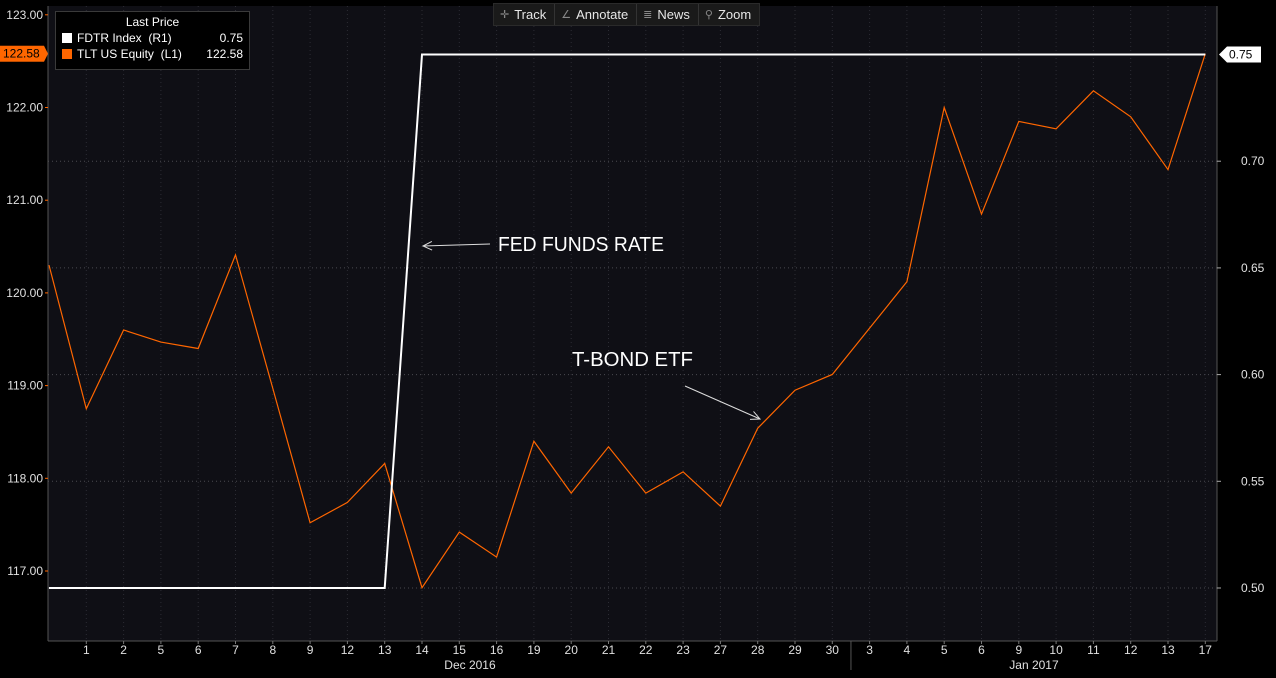 The height and width of the screenshot is (678, 1276). What do you see at coordinates (25, 478) in the screenshot?
I see `left-tick-label: 118.00` at bounding box center [25, 478].